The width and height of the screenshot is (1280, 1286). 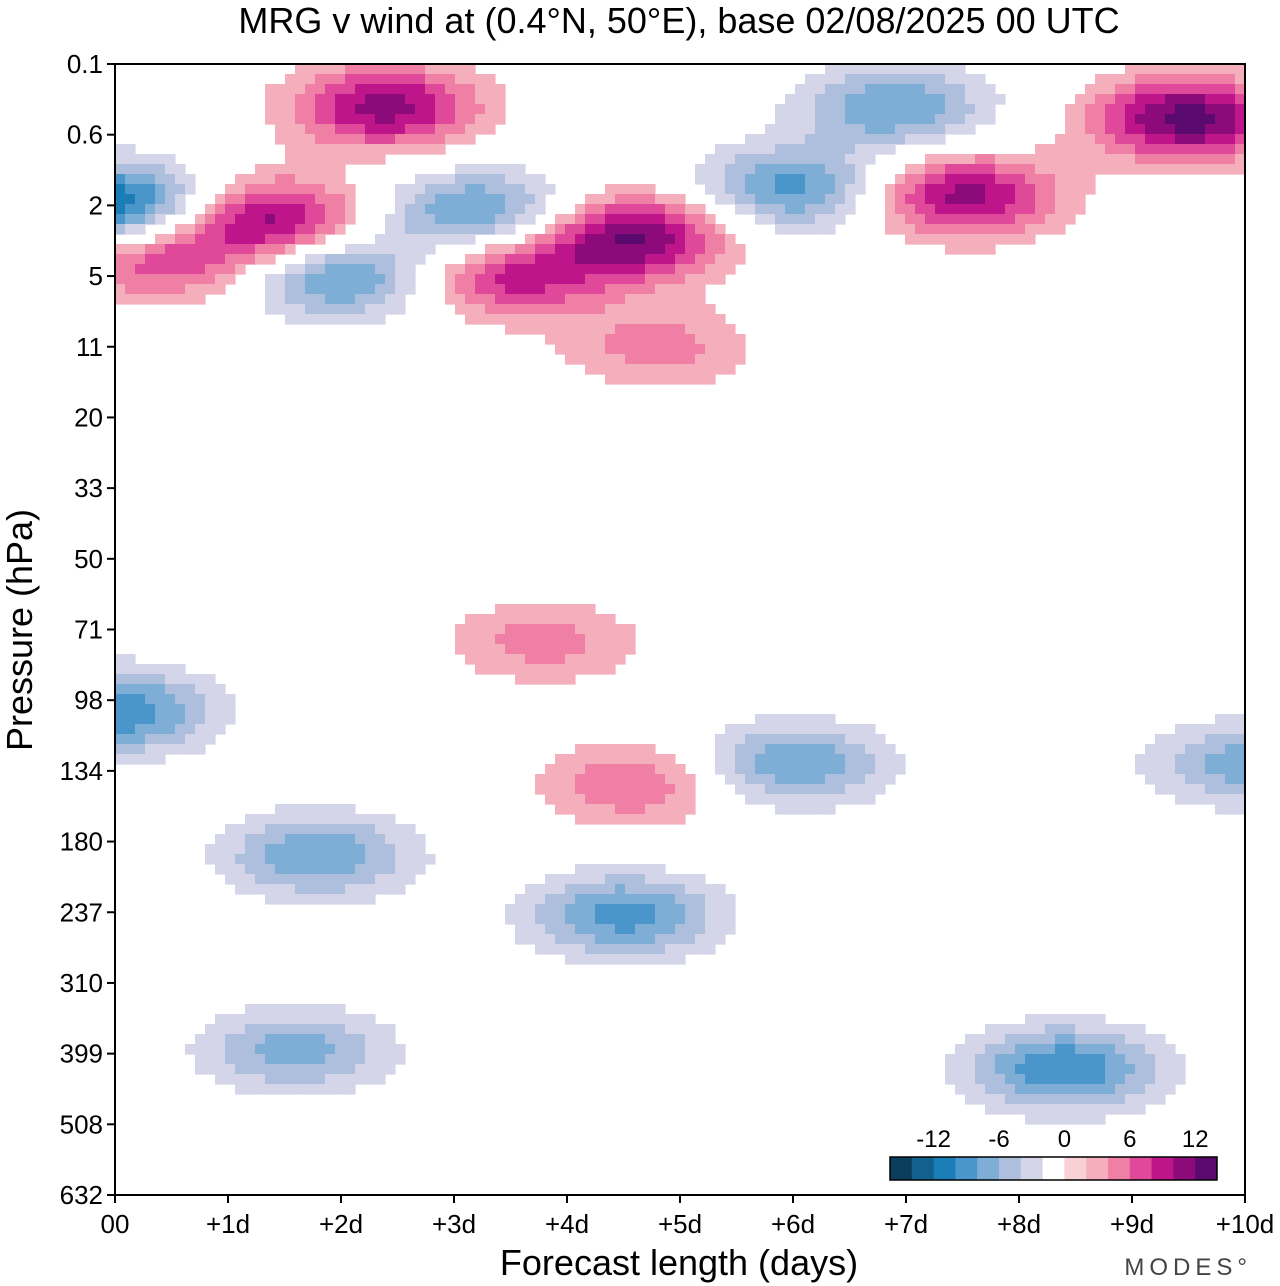 What do you see at coordinates (944, 1168) in the screenshot?
I see `colorbar-swatch` at bounding box center [944, 1168].